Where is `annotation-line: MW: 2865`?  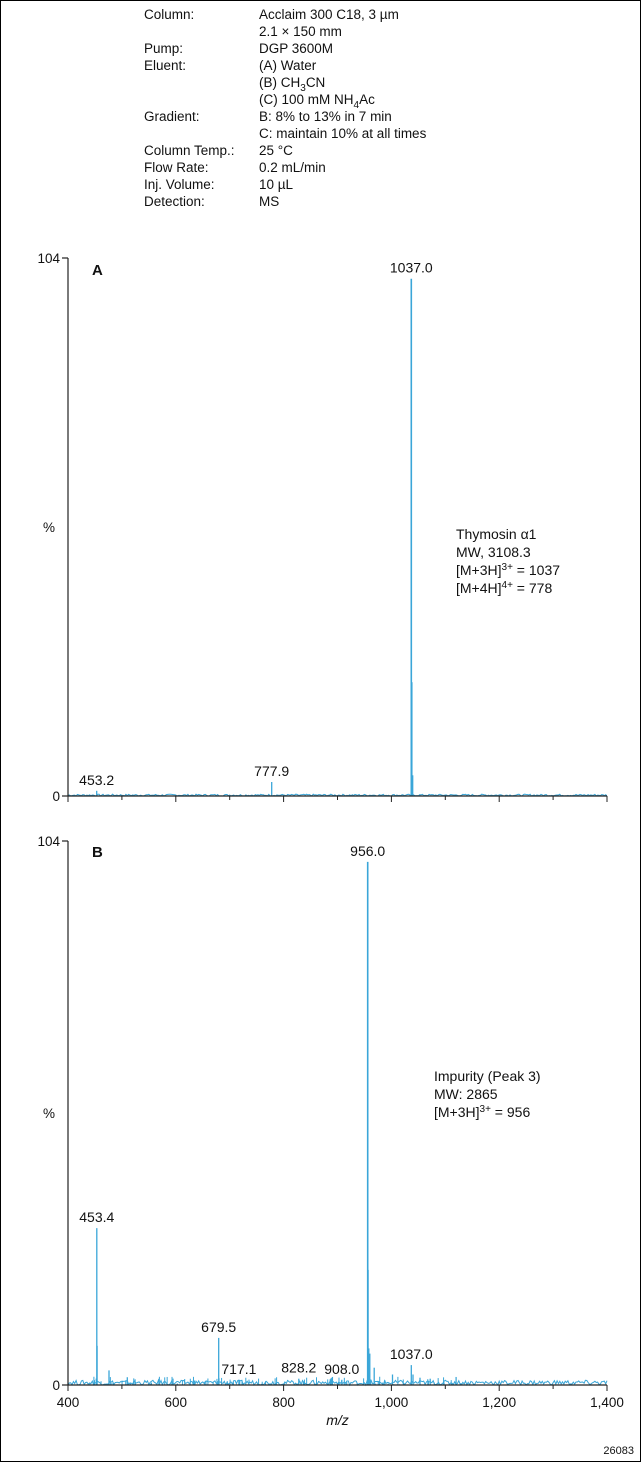 annotation-line: MW: 2865 is located at coordinates (466, 1094).